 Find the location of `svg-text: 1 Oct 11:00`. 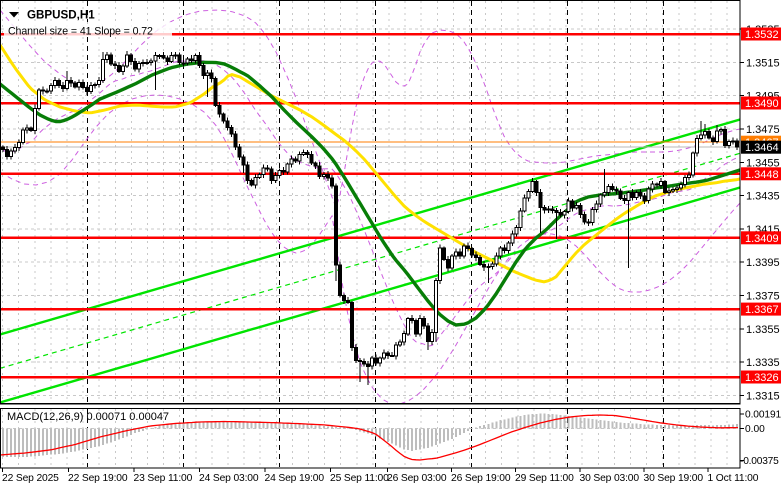

svg-text: 1 Oct 11:00 is located at coordinates (733, 478).